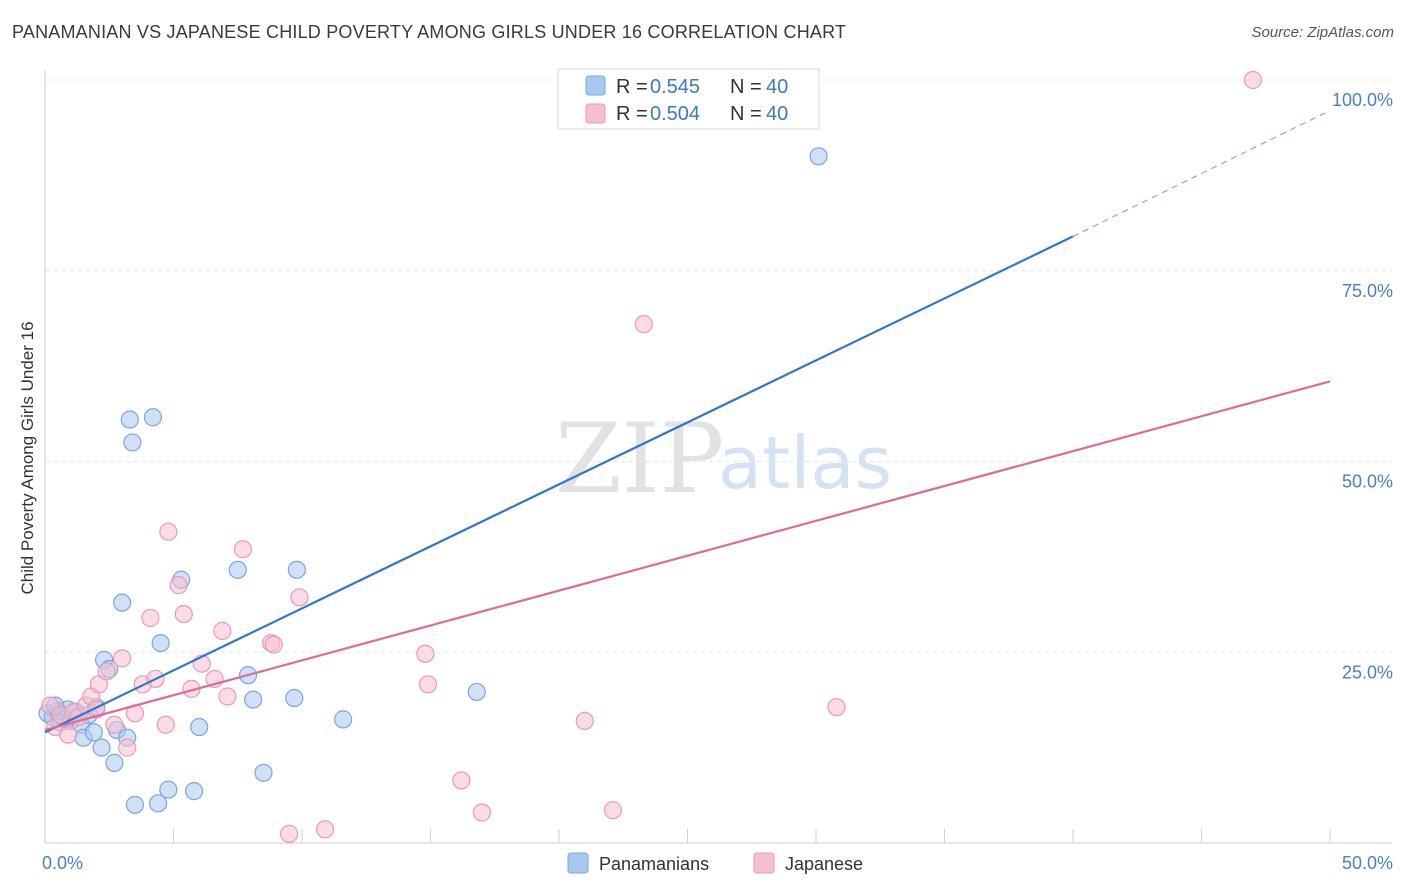 The width and height of the screenshot is (1406, 892). What do you see at coordinates (687, 836) in the screenshot?
I see `x-axis-ticks` at bounding box center [687, 836].